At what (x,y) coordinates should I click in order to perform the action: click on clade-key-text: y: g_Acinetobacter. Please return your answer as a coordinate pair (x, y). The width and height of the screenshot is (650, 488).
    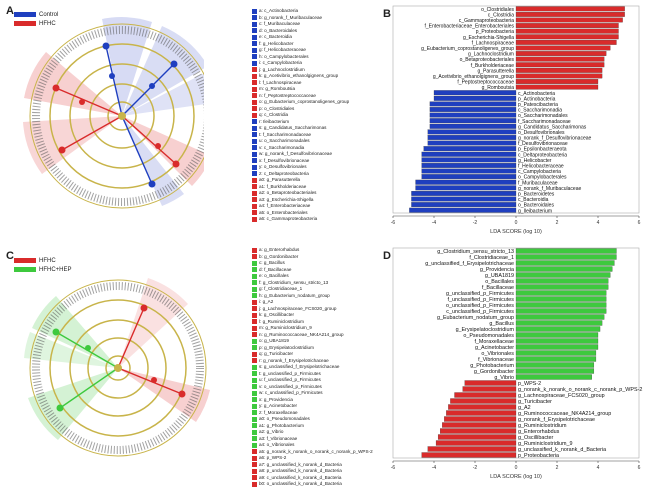
    Looking at the image, I should click on (278, 405).